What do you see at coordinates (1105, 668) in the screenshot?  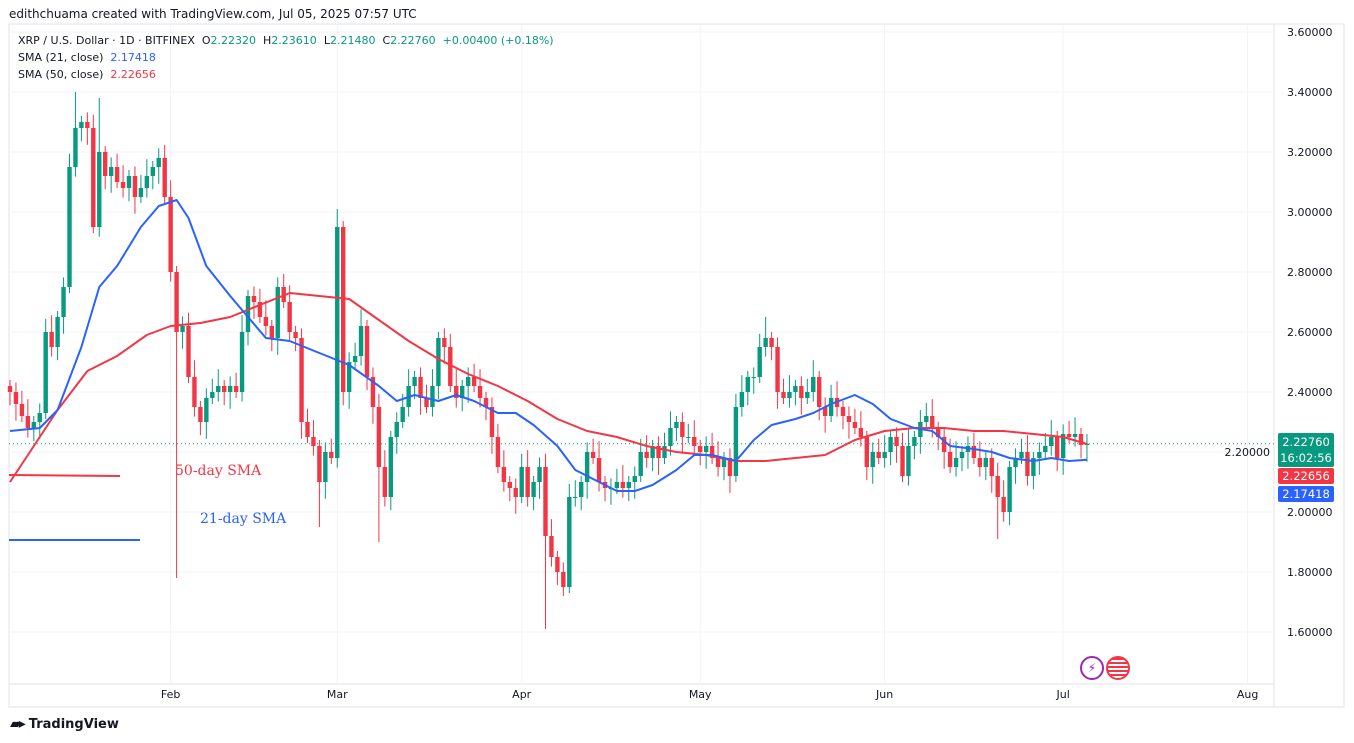 I see `chart-icons: ⚡` at bounding box center [1105, 668].